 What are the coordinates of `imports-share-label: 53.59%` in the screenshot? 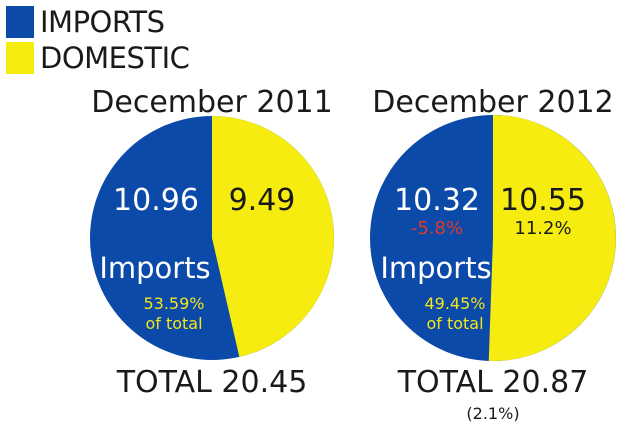 It's located at (173, 303).